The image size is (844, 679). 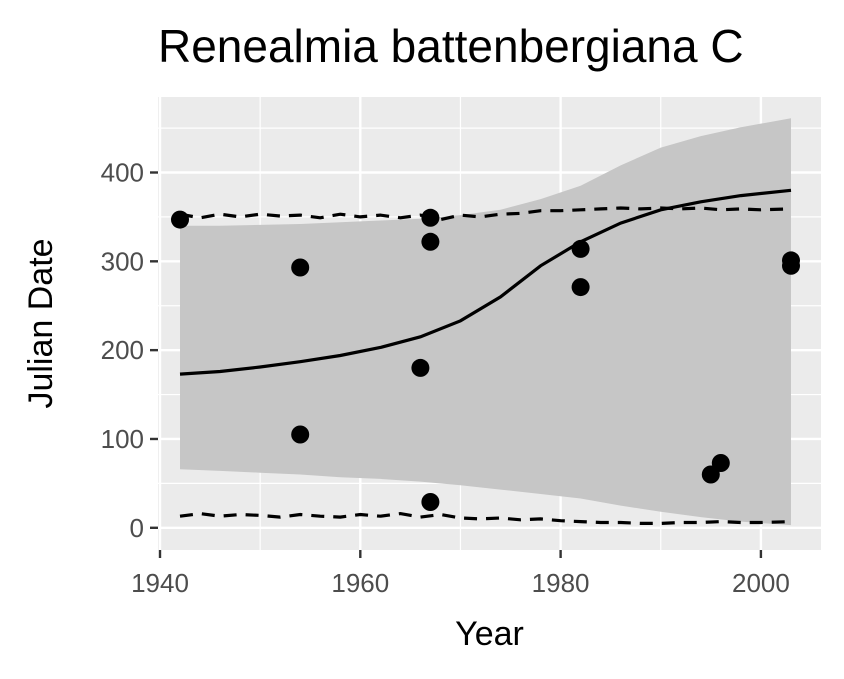 I want to click on lower-dashed-line, so click(x=485, y=518).